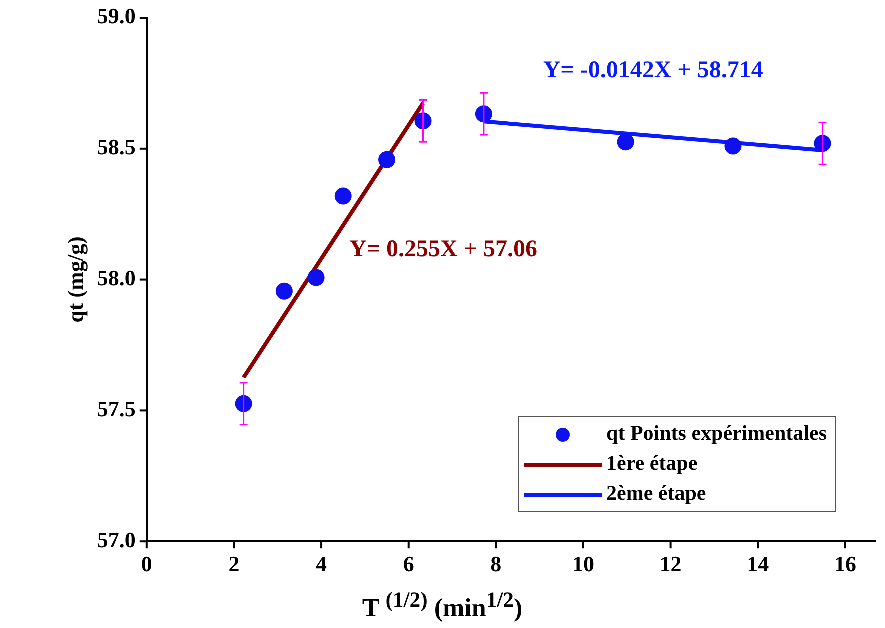 The width and height of the screenshot is (885, 628). I want to click on y-axis-title: qt (mg/g), so click(75, 279).